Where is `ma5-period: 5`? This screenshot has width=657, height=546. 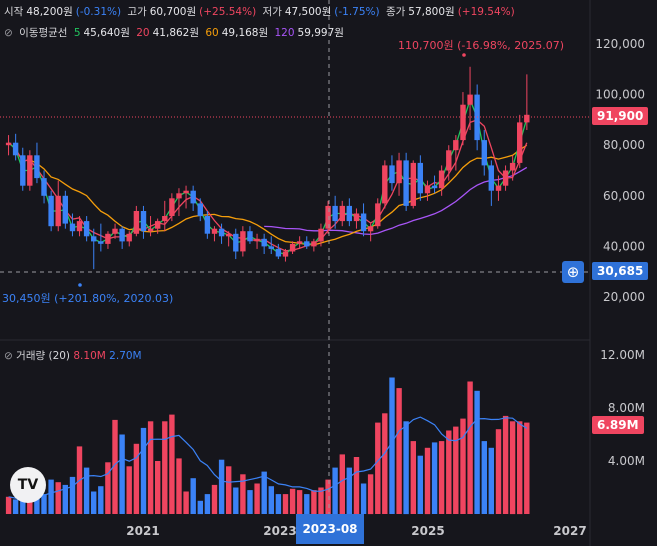 ma5-period: 5 is located at coordinates (77, 33).